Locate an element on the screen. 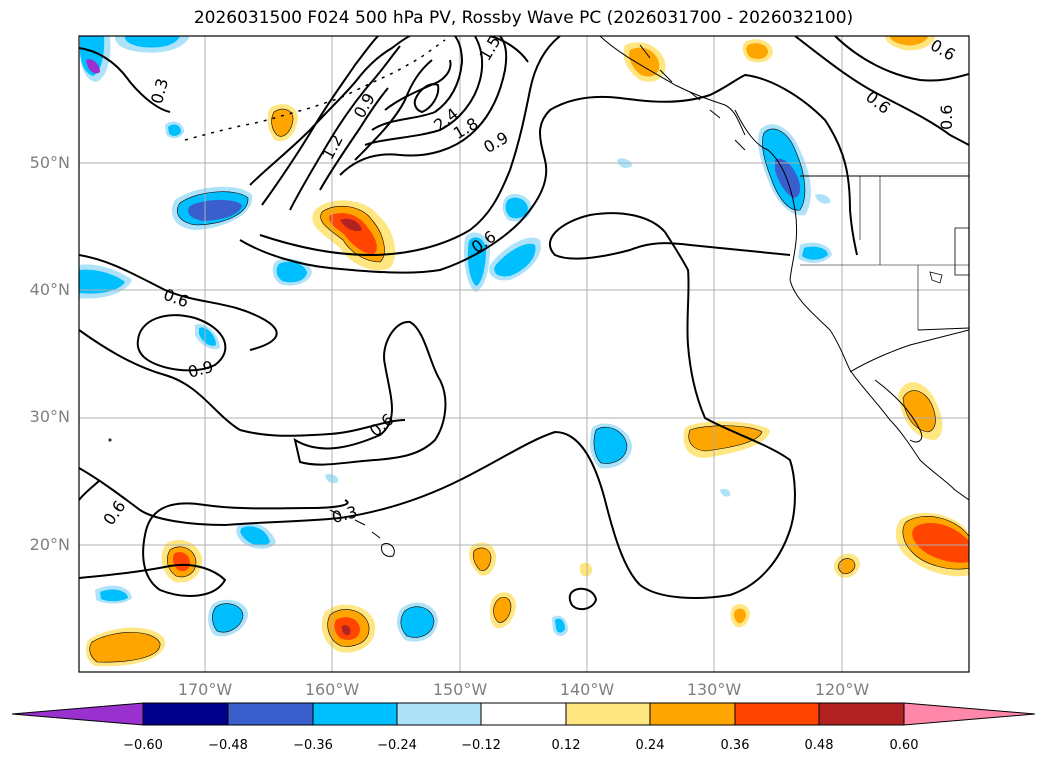 The image size is (1047, 765). positive-anomaly-1c is located at coordinates (353, 234).